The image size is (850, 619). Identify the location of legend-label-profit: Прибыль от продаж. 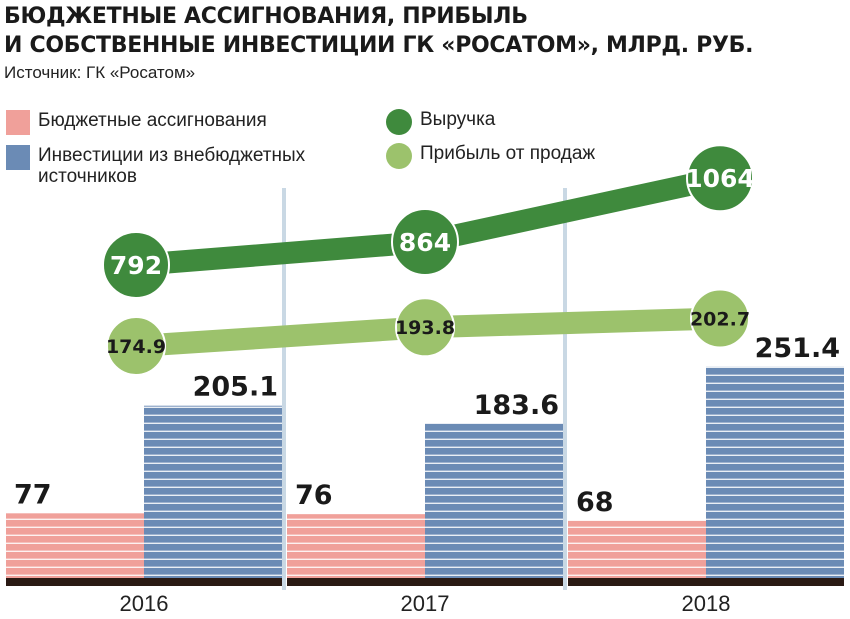
(508, 153).